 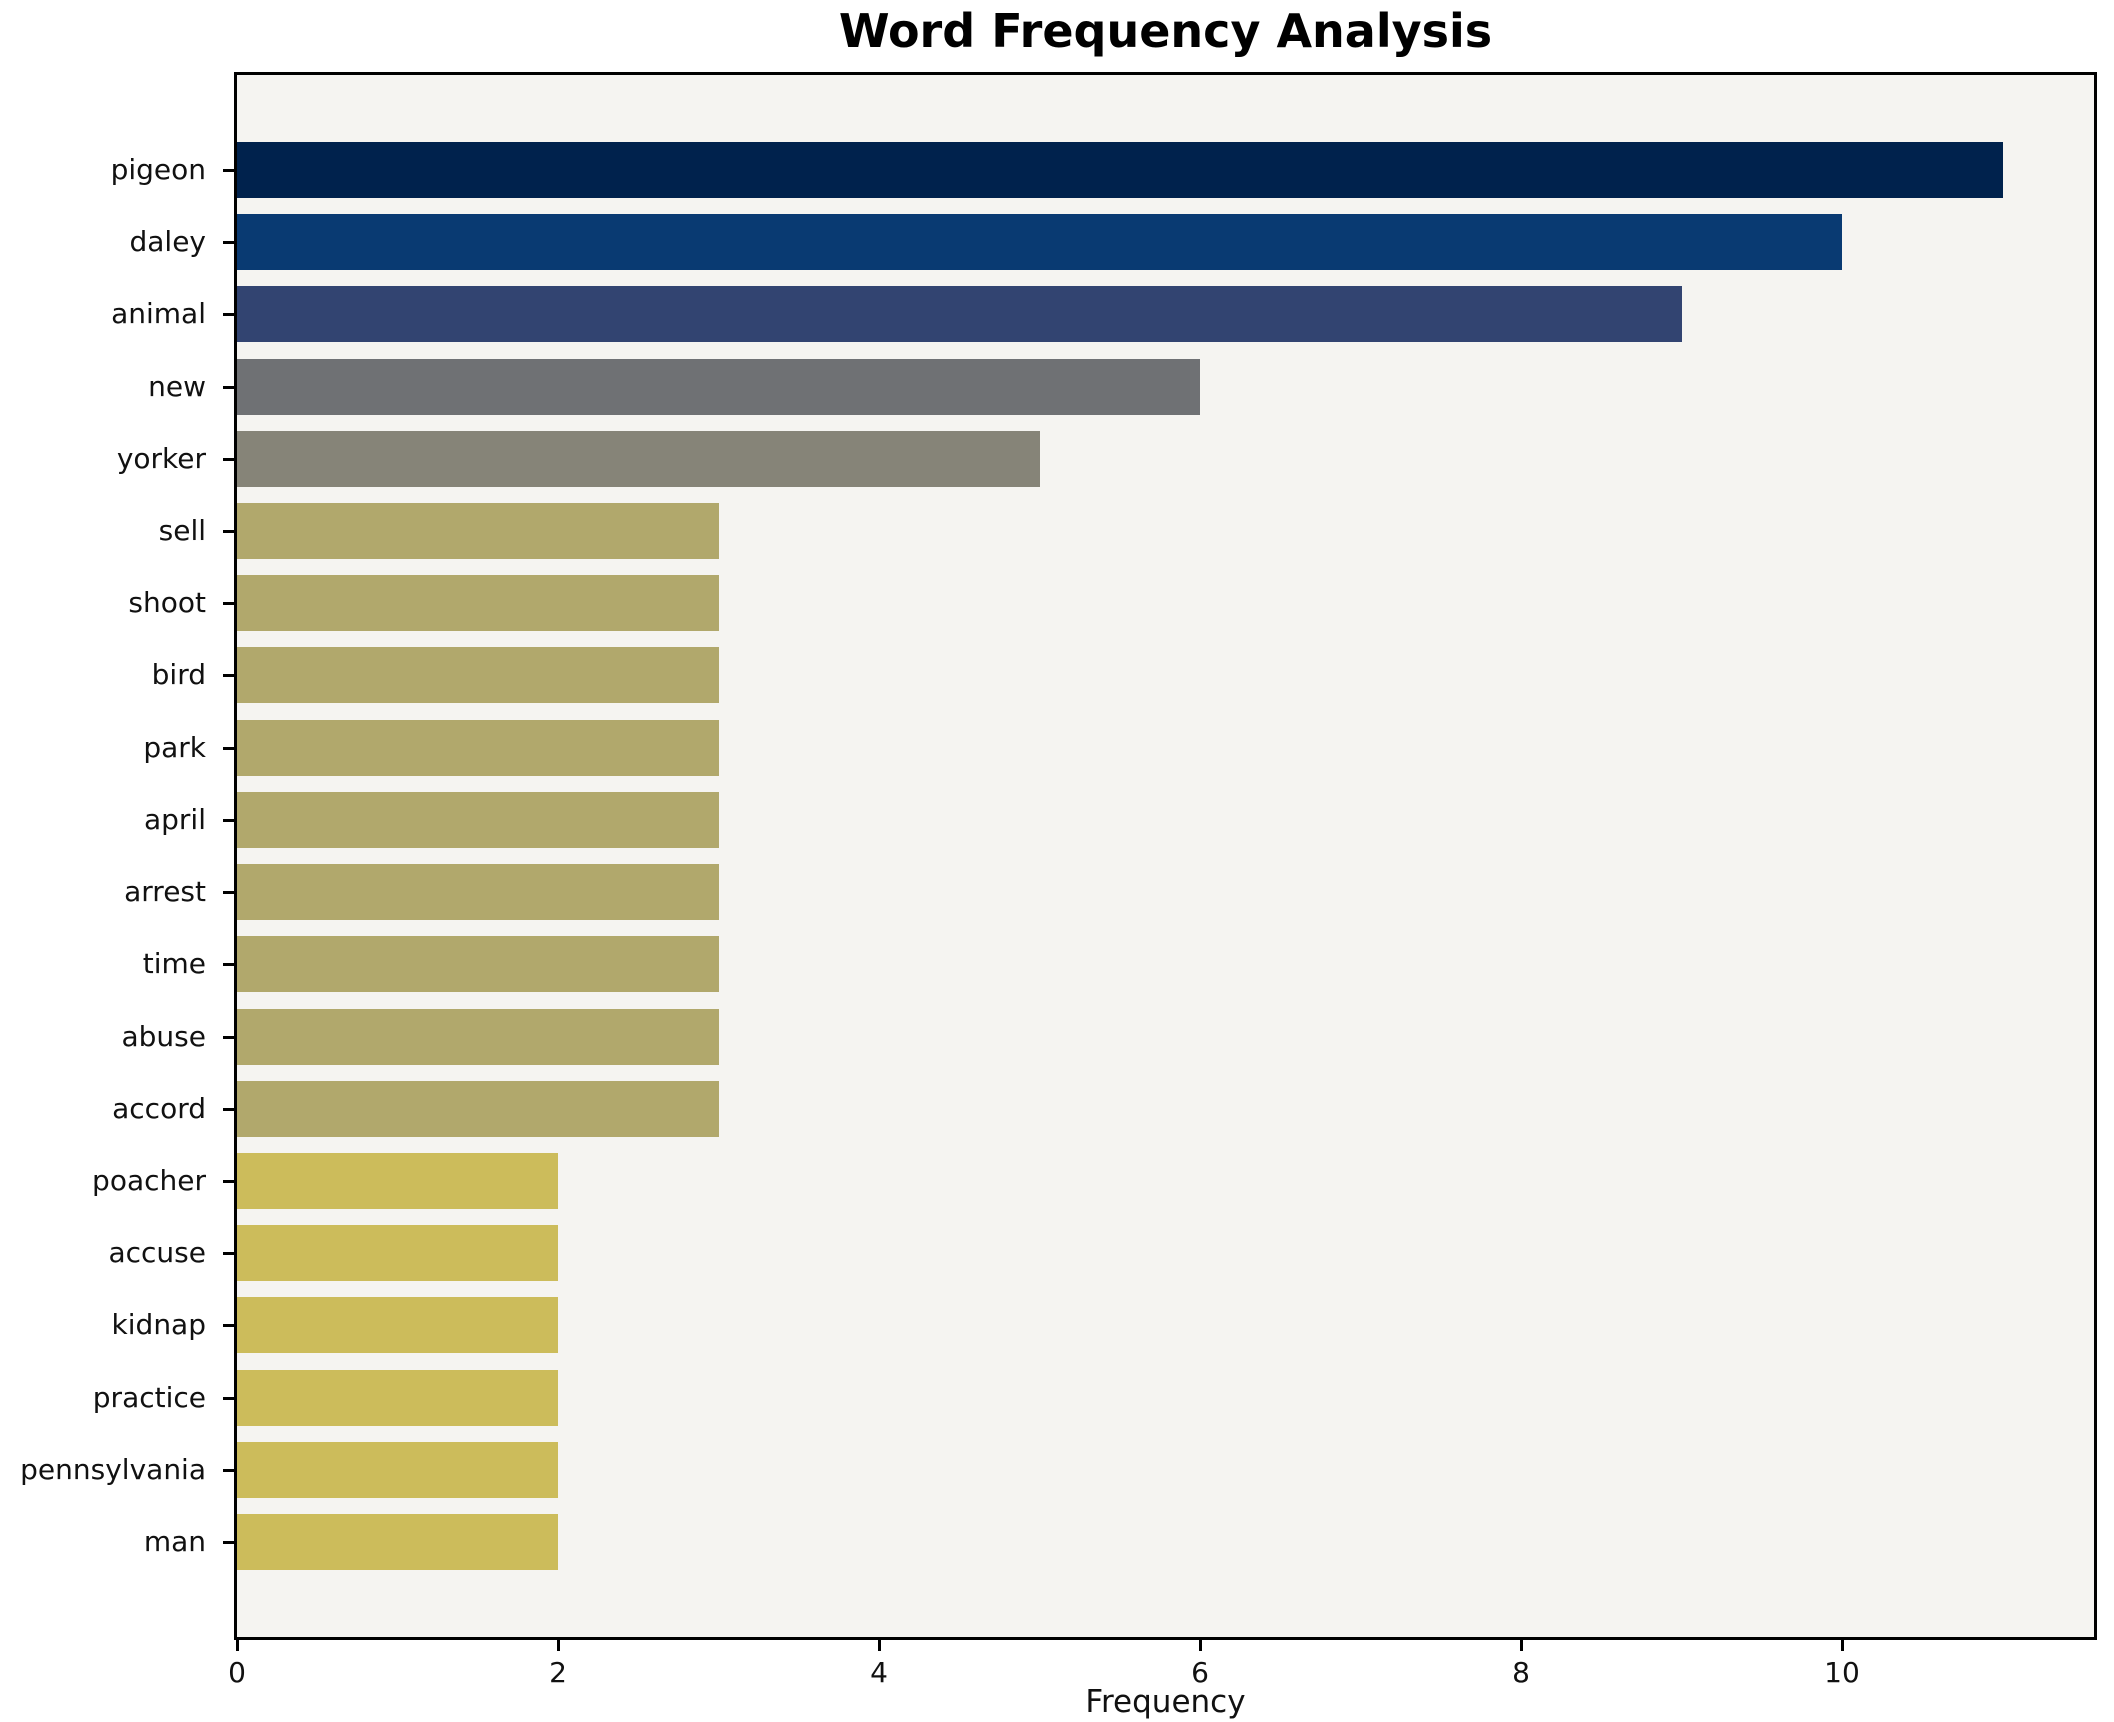 What do you see at coordinates (478, 964) in the screenshot?
I see `bar-time` at bounding box center [478, 964].